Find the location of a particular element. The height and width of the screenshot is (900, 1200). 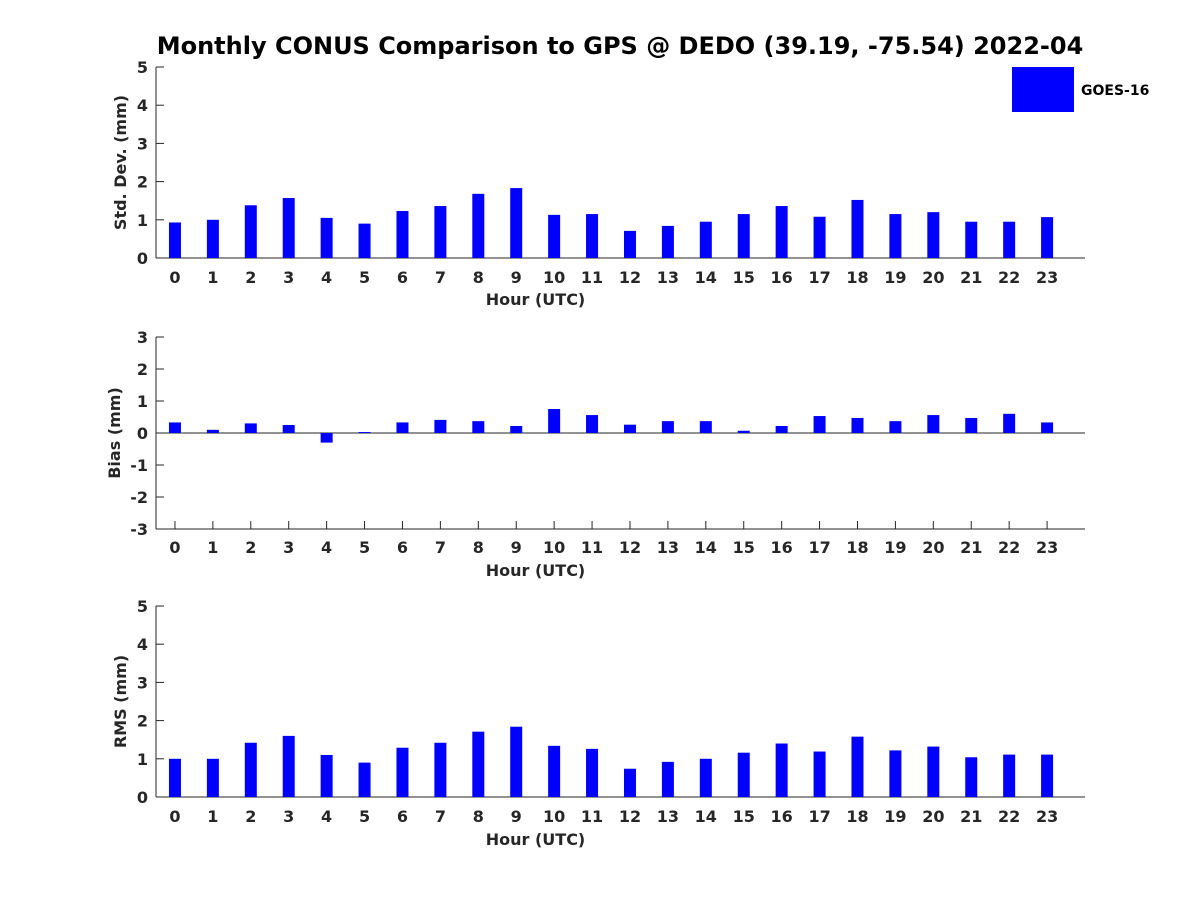

x-tick-label: 14 is located at coordinates (706, 816).